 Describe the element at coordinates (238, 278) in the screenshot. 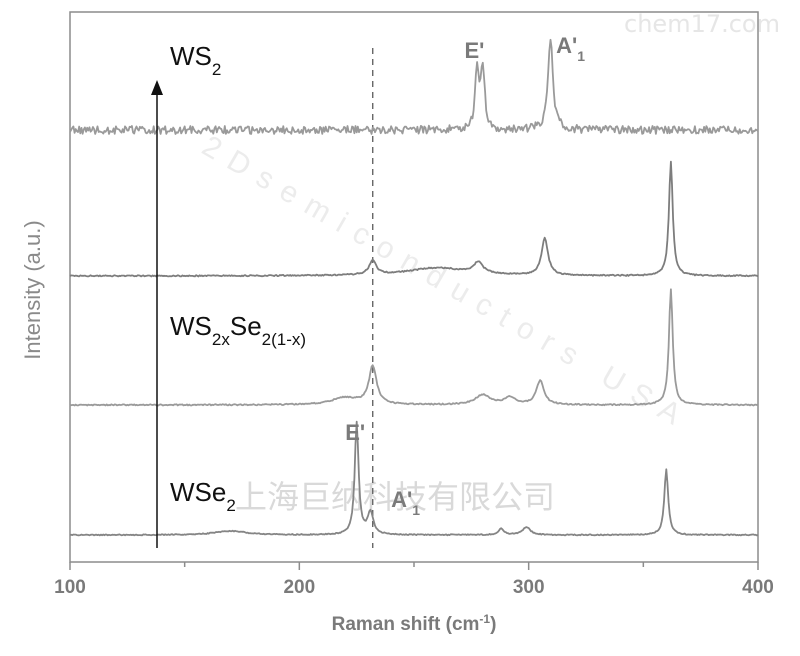

I see `series-labels: WS2 WS2xSe2(1-x) WSe2` at that location.